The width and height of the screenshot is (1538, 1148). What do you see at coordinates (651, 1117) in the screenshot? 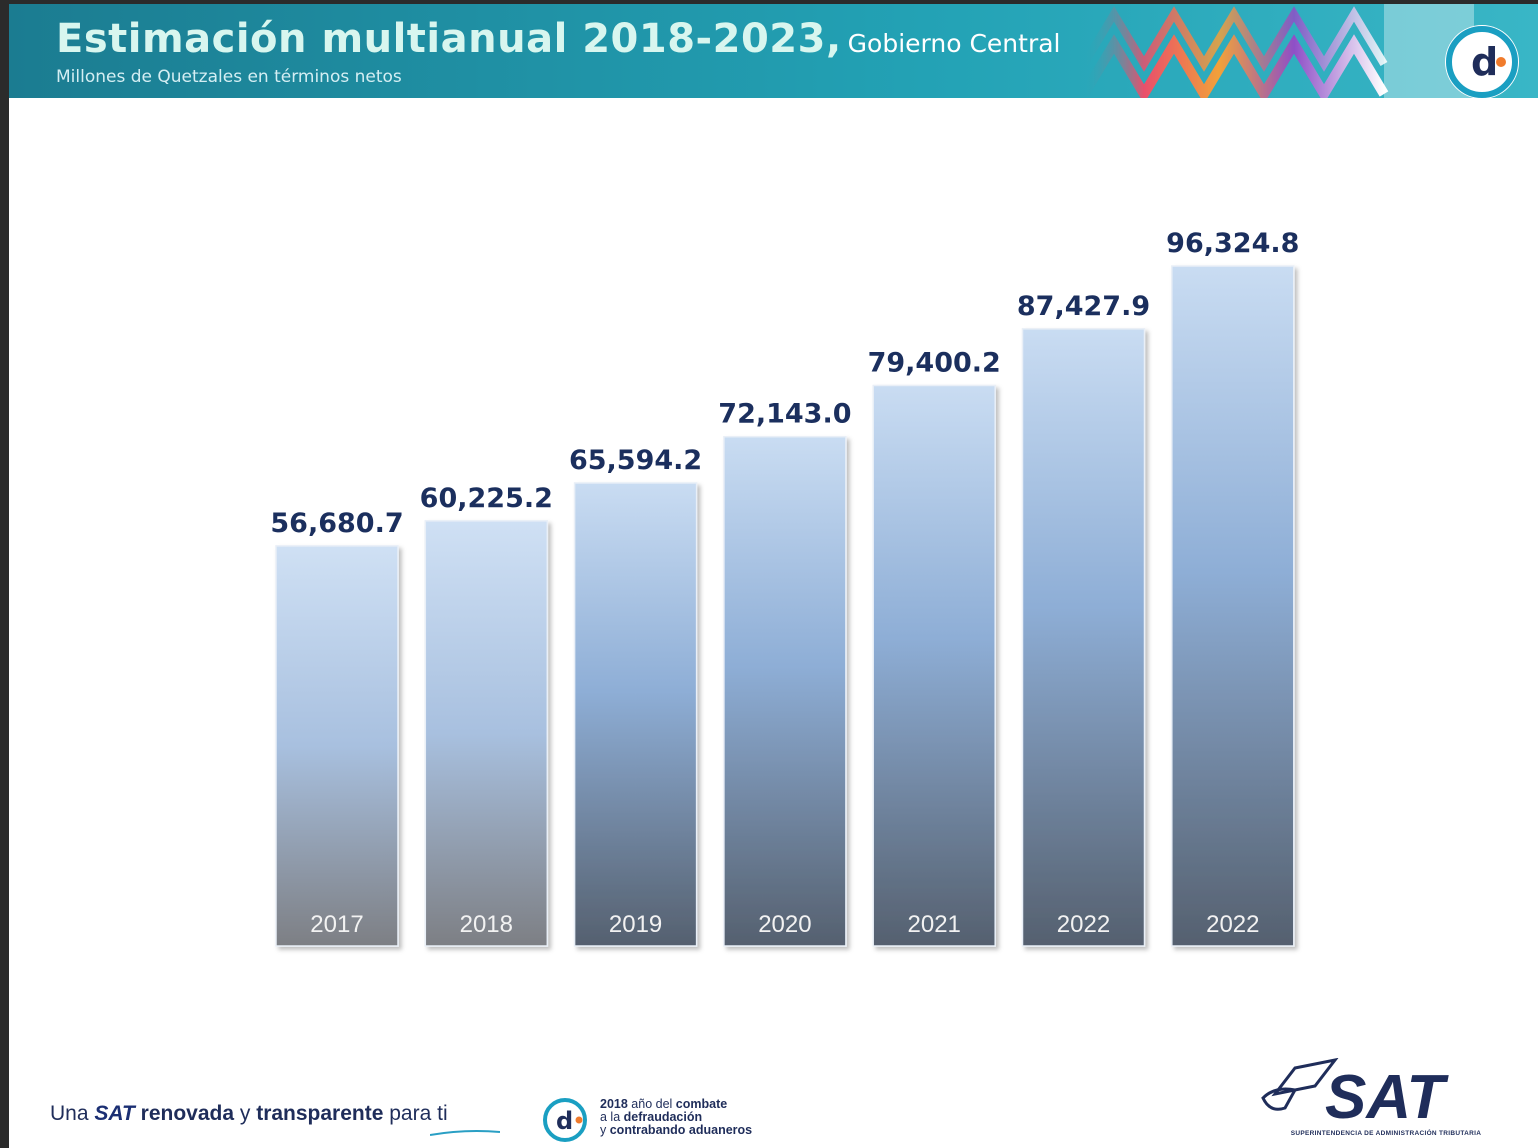
I see `campaign-line-2: a la defraudación` at bounding box center [651, 1117].